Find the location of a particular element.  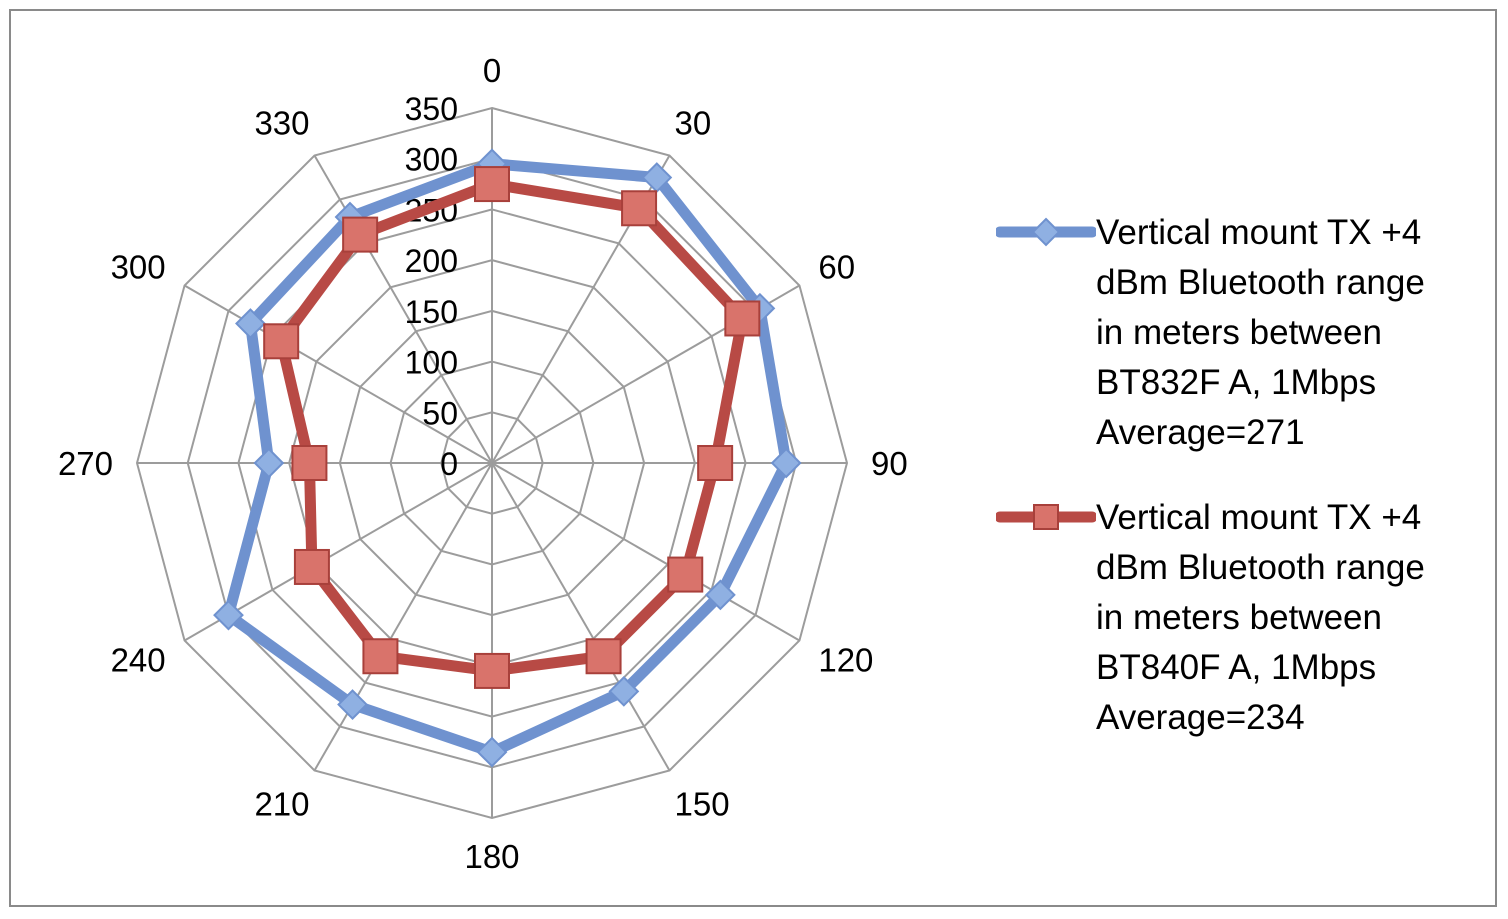

radial-tick-label: 150 is located at coordinates (431, 312).